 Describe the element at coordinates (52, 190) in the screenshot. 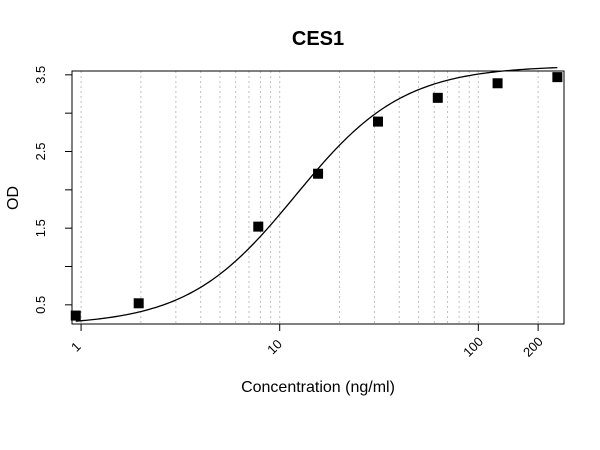

I see `y-axis: 0.5 1.5 2.5 3.5` at that location.